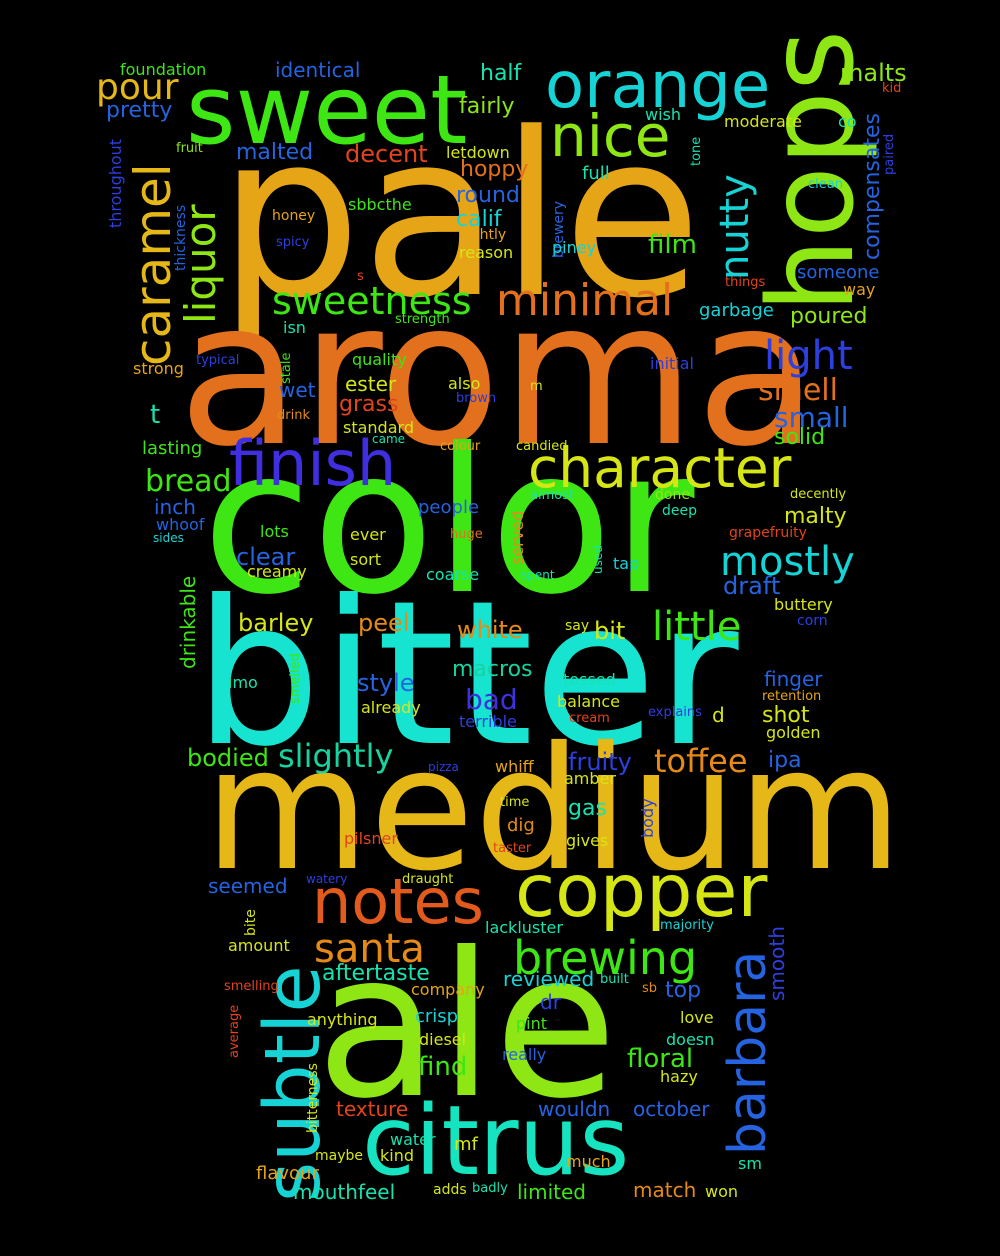 The width and height of the screenshot is (1000, 1256). Describe the element at coordinates (274, 531) in the screenshot. I see `word: lots` at that location.